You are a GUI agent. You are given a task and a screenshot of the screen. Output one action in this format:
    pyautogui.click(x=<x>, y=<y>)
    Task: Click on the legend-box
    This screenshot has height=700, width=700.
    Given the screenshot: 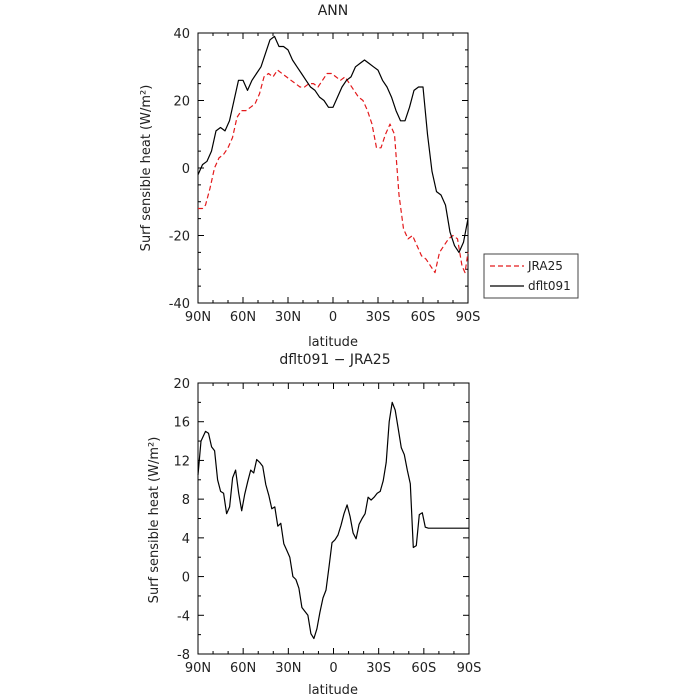 What is the action you would take?
    pyautogui.click(x=531, y=276)
    